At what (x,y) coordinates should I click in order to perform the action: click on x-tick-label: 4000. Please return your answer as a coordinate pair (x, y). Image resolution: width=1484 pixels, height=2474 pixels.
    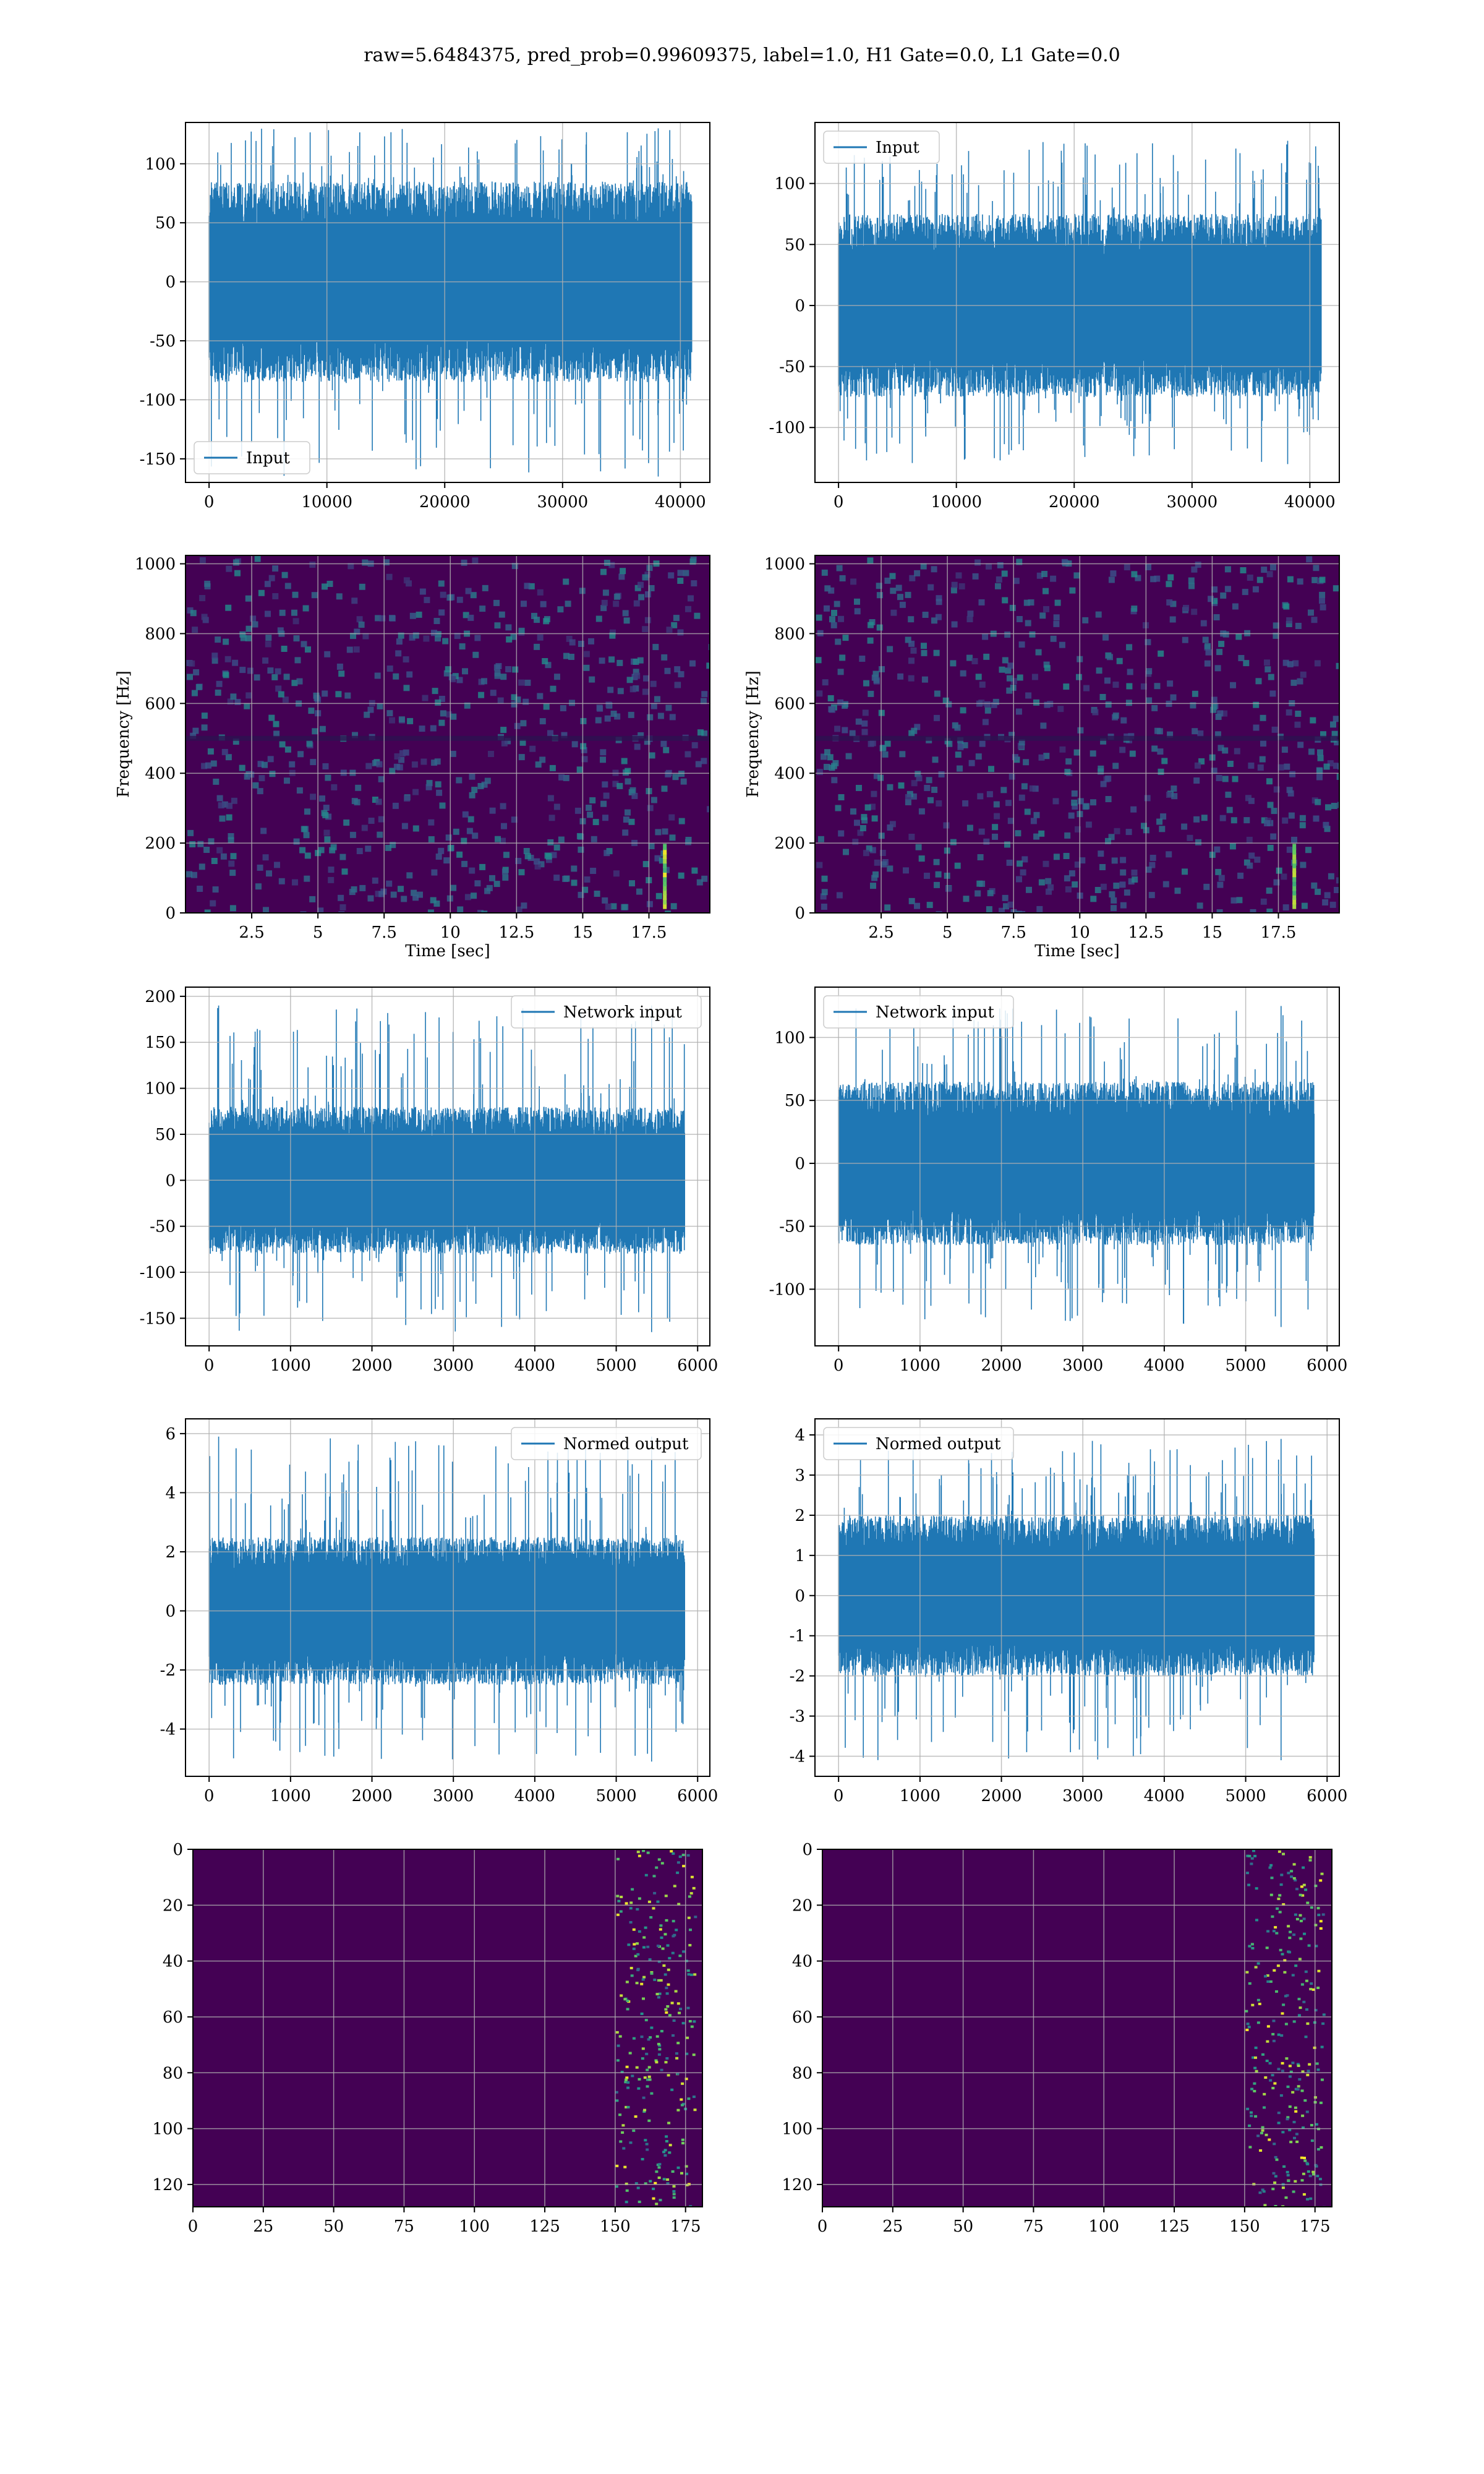
    Looking at the image, I should click on (534, 1365).